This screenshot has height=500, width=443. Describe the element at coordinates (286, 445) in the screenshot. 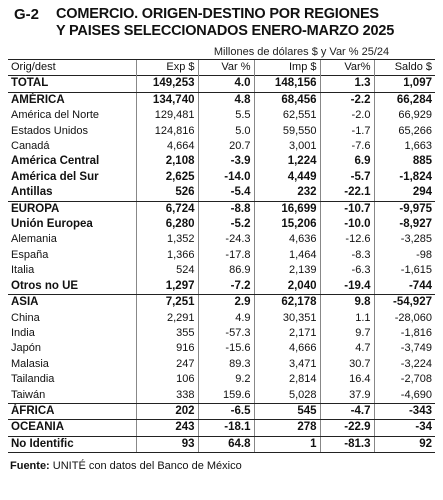

I see `cell-imp: 1` at that location.